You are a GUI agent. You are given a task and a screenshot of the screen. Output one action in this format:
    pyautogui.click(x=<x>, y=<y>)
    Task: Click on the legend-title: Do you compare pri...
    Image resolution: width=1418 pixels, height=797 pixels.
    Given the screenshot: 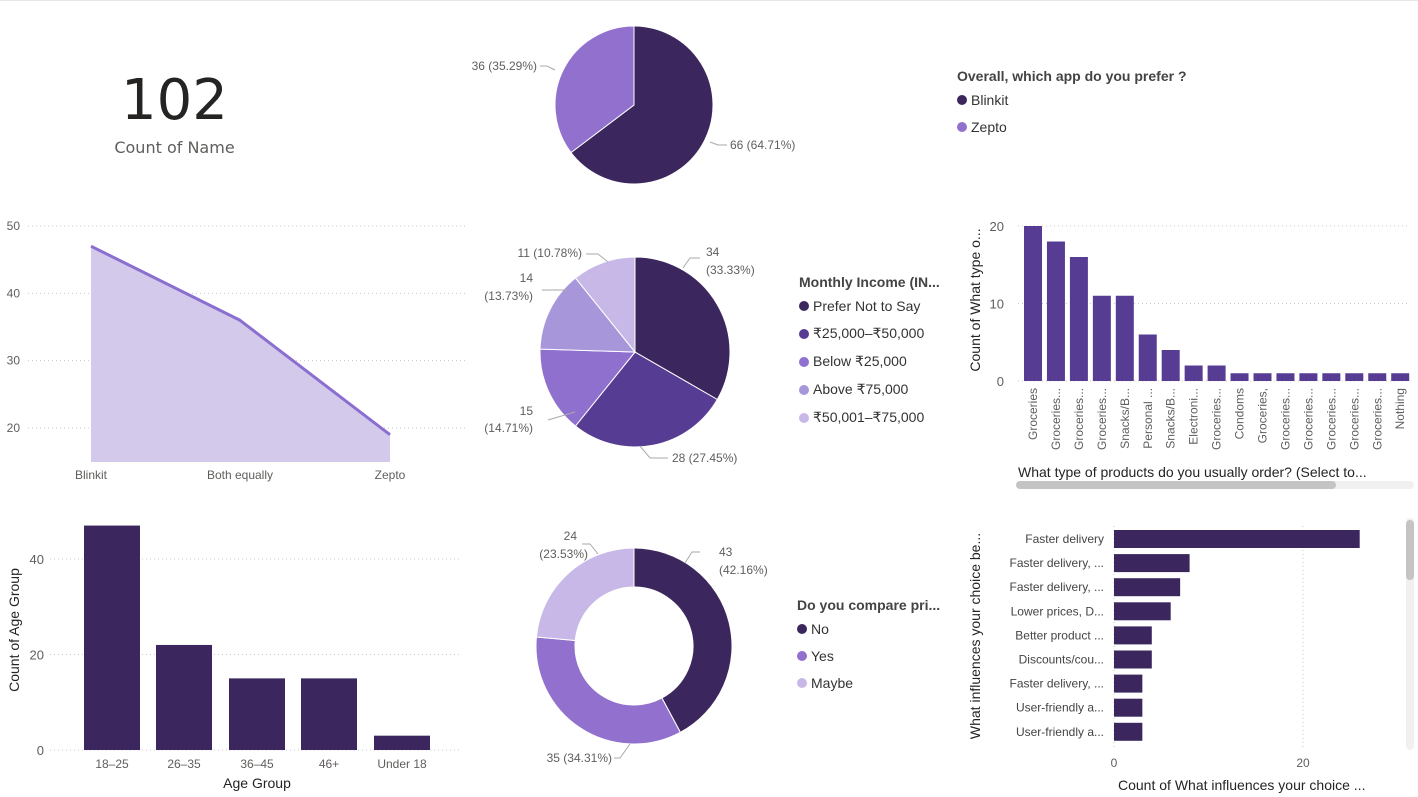 What is the action you would take?
    pyautogui.click(x=869, y=605)
    